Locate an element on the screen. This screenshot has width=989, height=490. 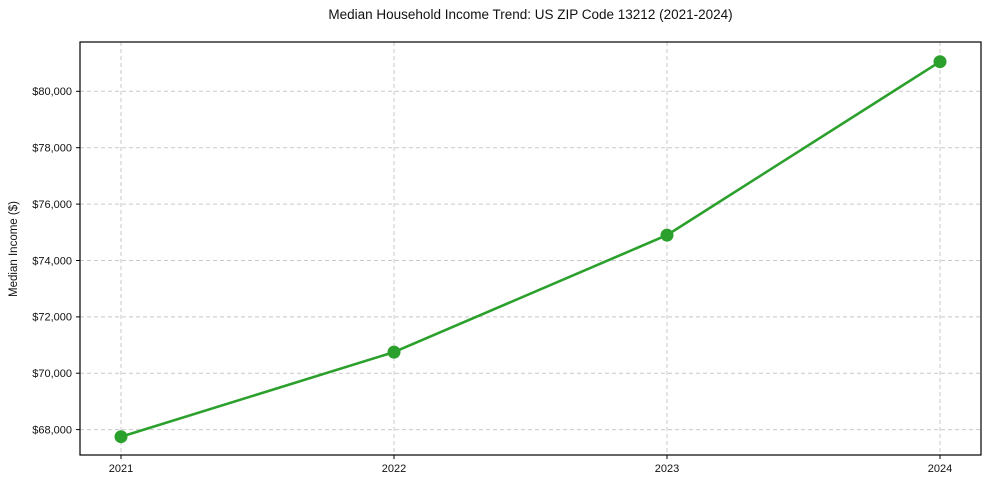
data-point-2021 is located at coordinates (121, 437).